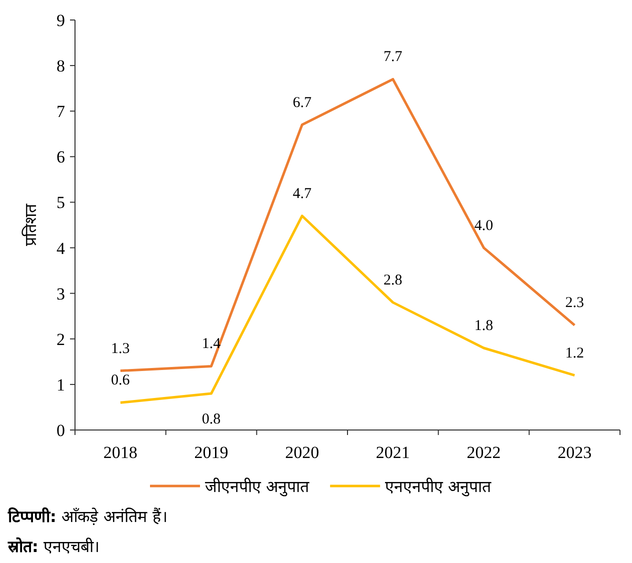 The image size is (632, 563). What do you see at coordinates (257, 487) in the screenshot?
I see `legend-label: जीएनपीए अनुपात` at bounding box center [257, 487].